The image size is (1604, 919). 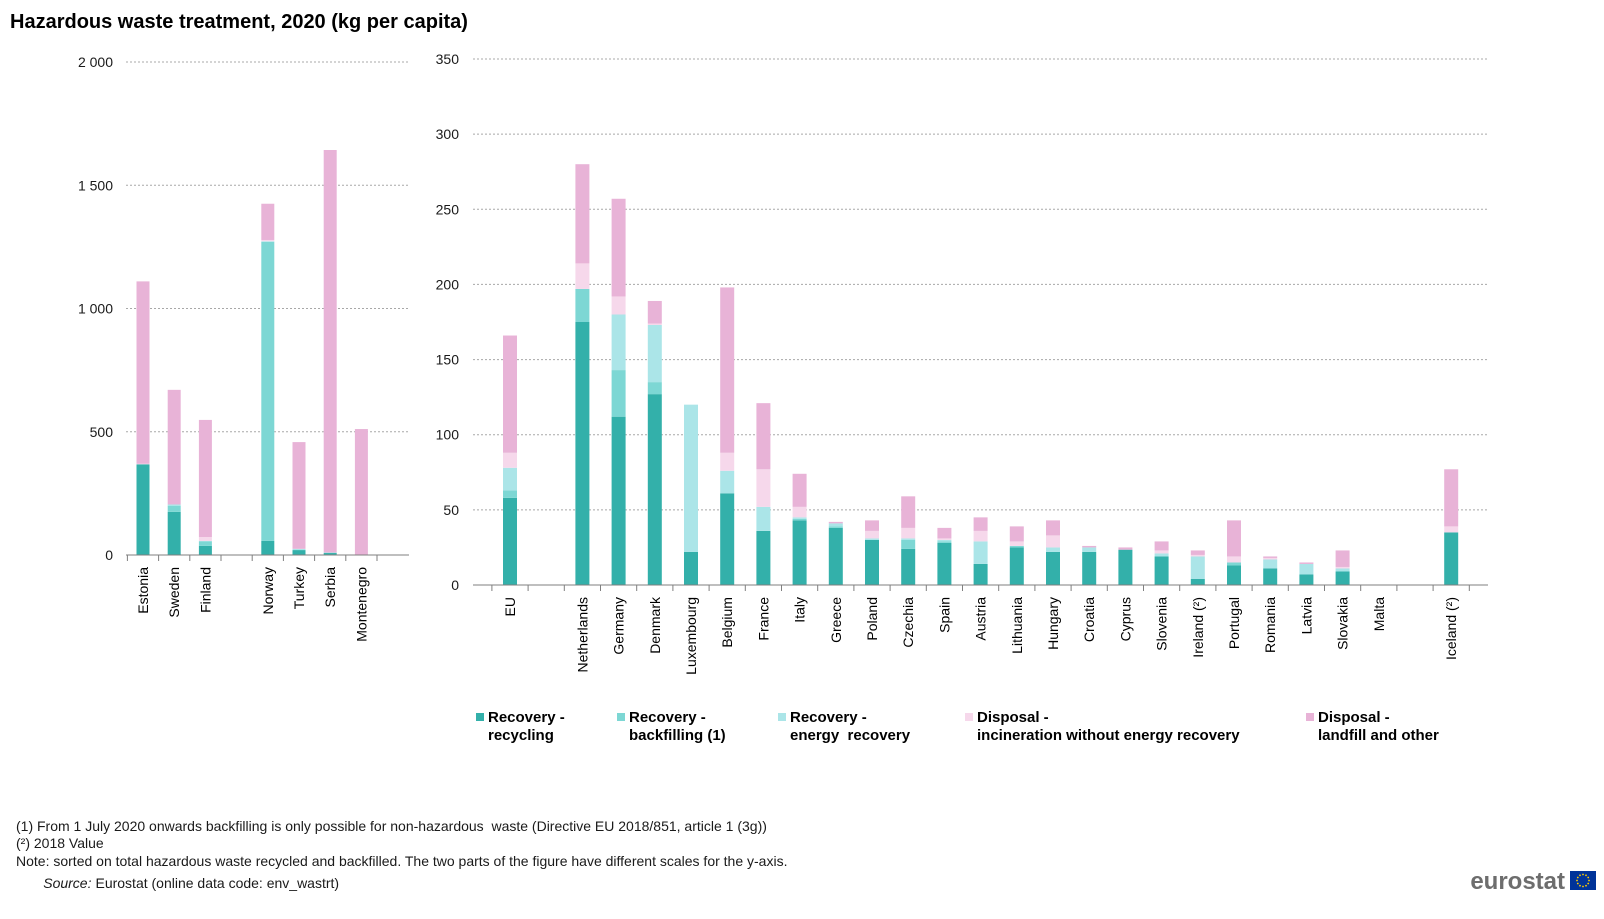 What do you see at coordinates (1161, 552) in the screenshot?
I see `bar-disposal-incineration-without-energy-recovery-slovenia` at bounding box center [1161, 552].